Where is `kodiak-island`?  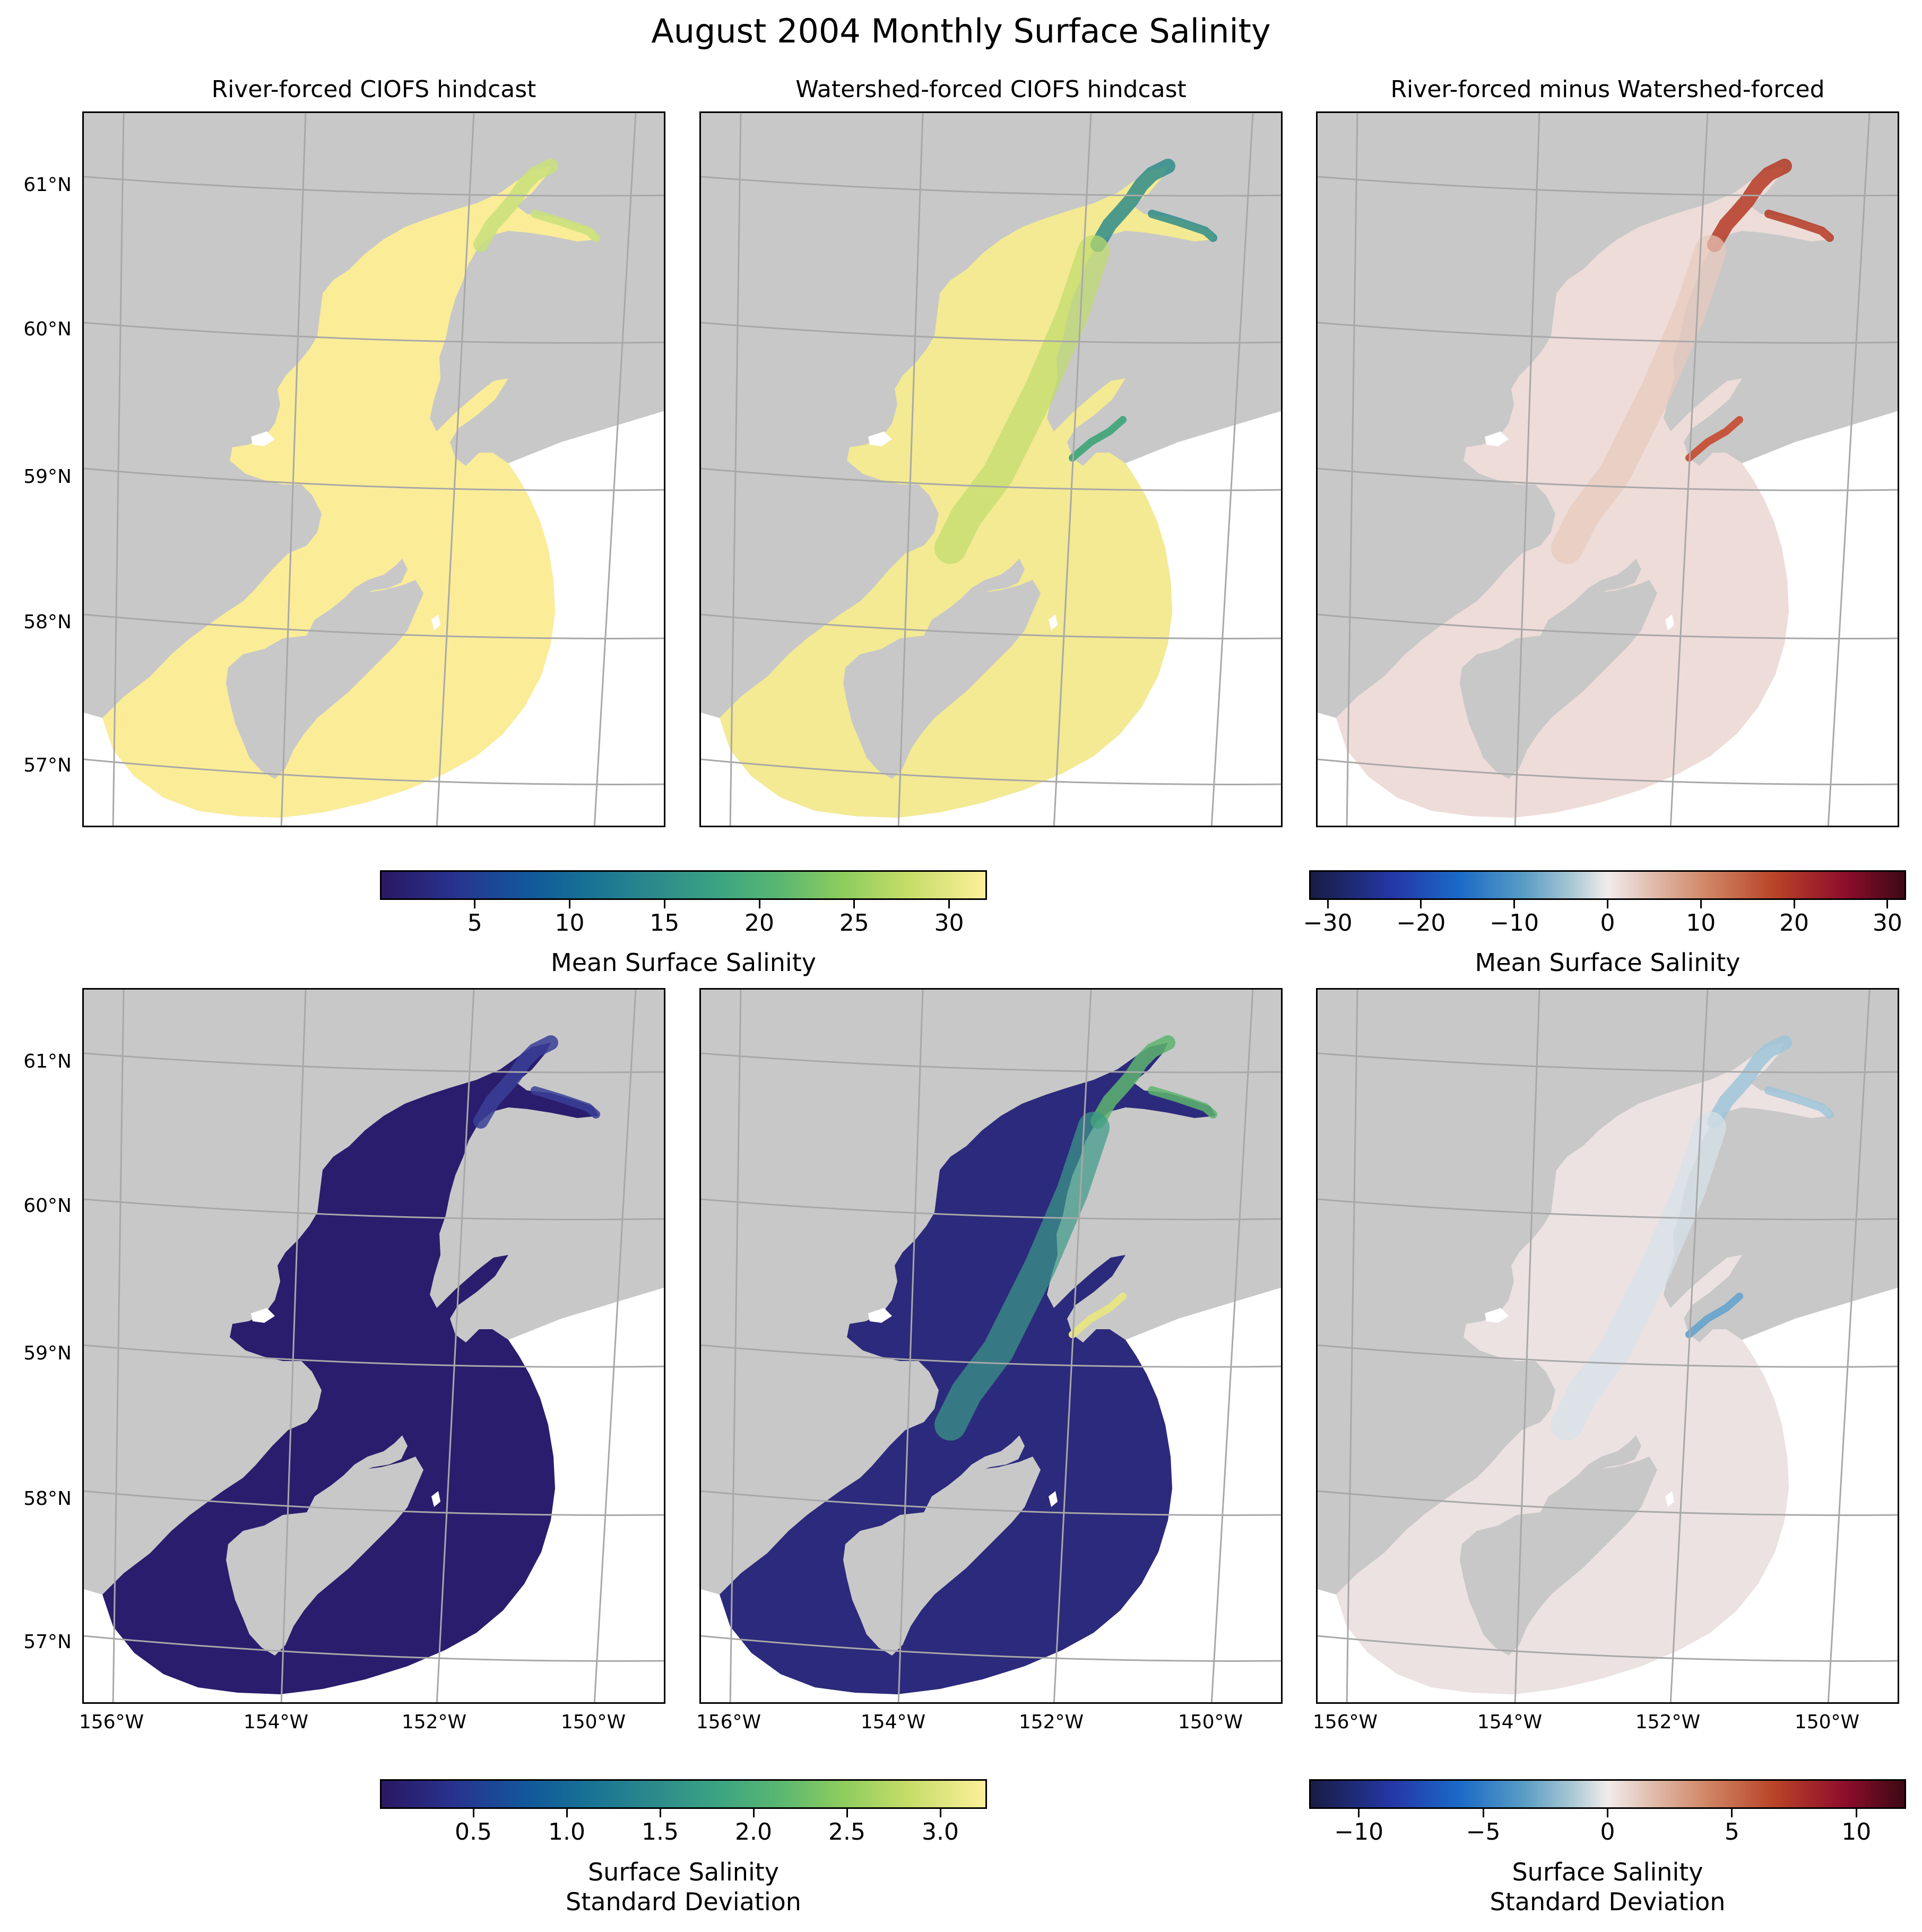
kodiak-island is located at coordinates (1559, 679).